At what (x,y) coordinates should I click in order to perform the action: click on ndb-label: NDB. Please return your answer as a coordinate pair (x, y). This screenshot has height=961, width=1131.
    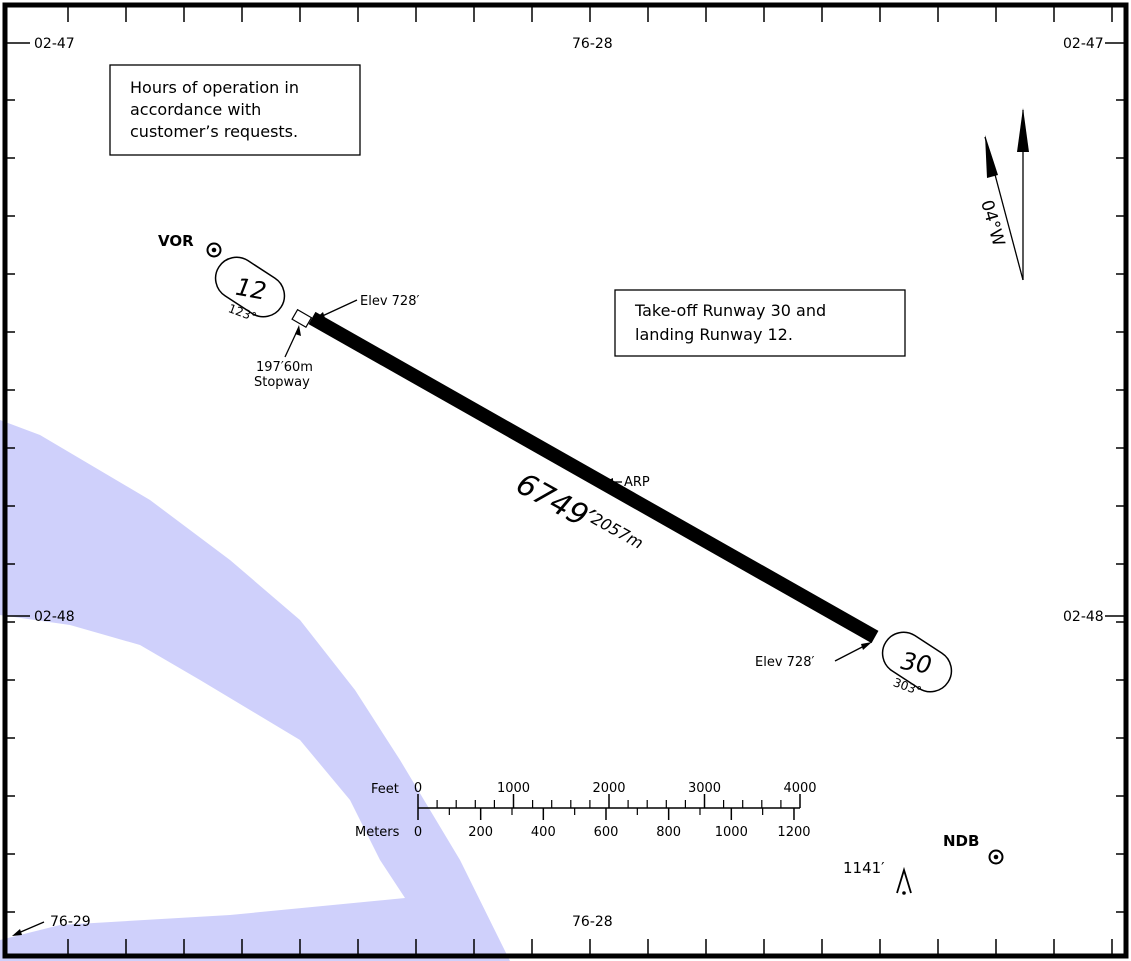
    Looking at the image, I should click on (961, 841).